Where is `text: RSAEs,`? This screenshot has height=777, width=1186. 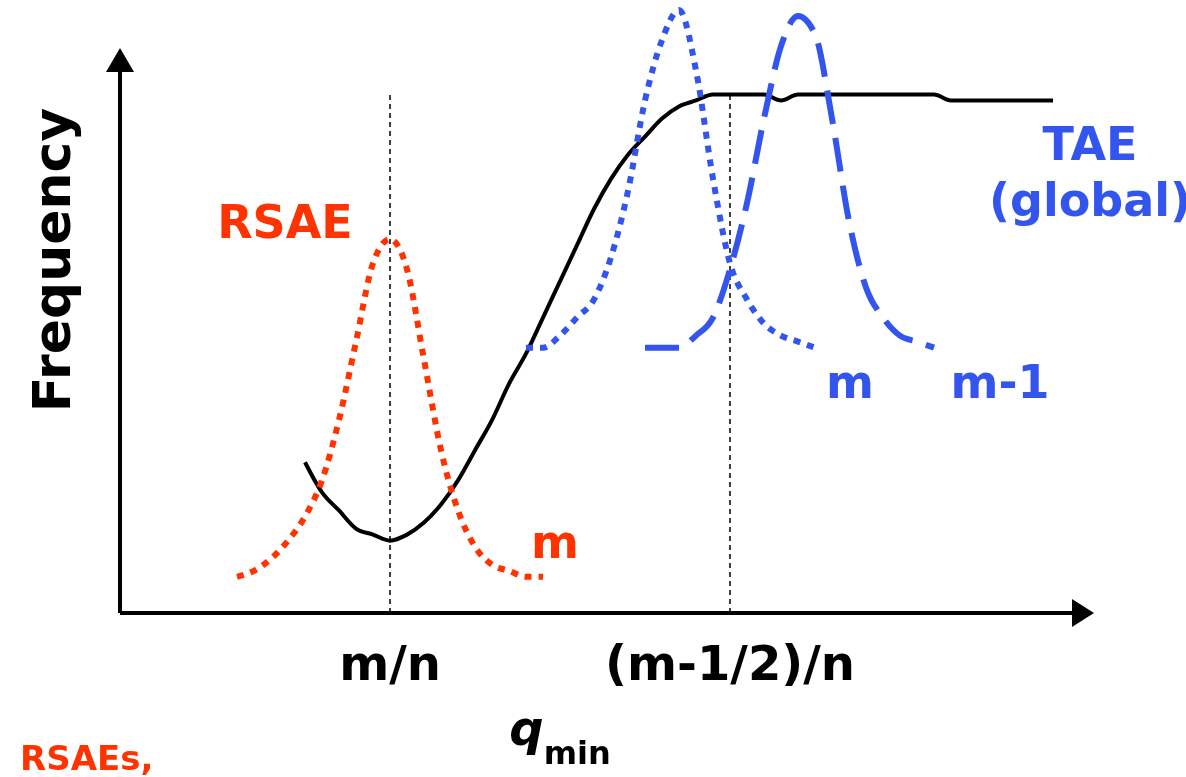
text: RSAEs, is located at coordinates (87, 757).